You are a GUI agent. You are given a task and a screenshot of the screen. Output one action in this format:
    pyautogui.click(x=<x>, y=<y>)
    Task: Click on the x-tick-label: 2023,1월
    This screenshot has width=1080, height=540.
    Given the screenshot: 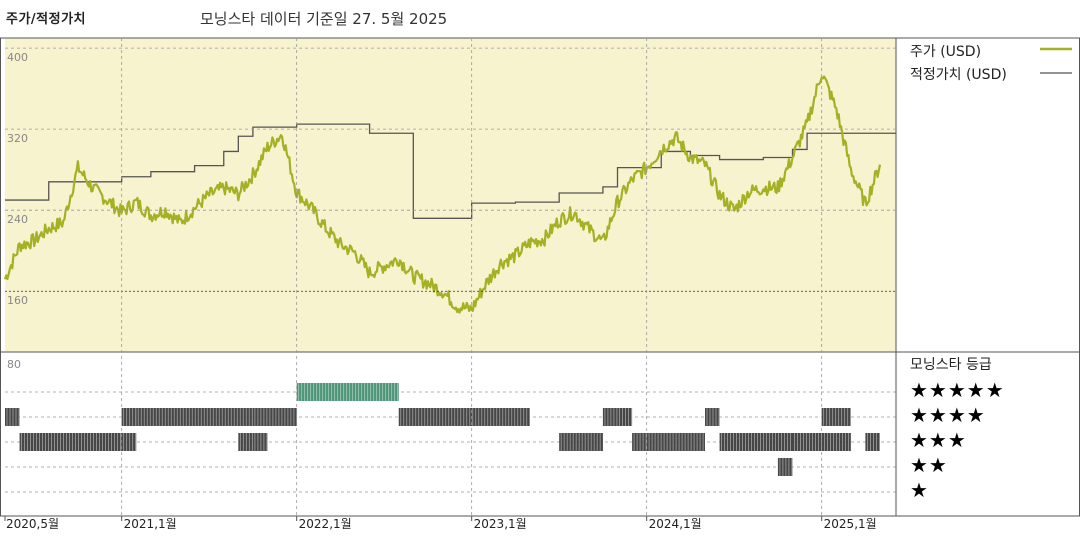 What is the action you would take?
    pyautogui.click(x=500, y=524)
    